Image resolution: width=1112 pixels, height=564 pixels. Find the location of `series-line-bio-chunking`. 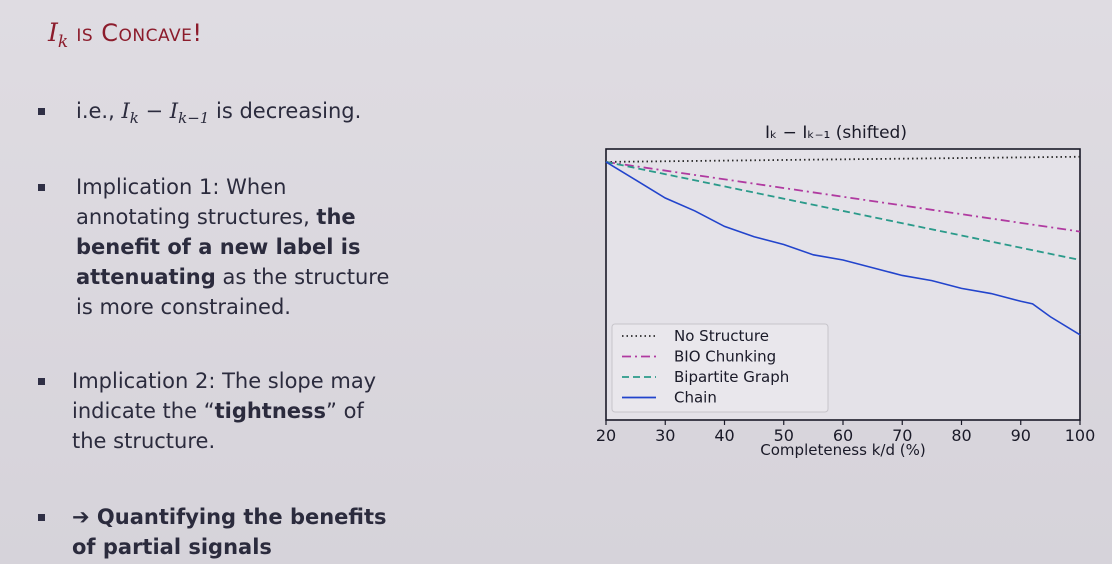

series-line-bio-chunking is located at coordinates (843, 197).